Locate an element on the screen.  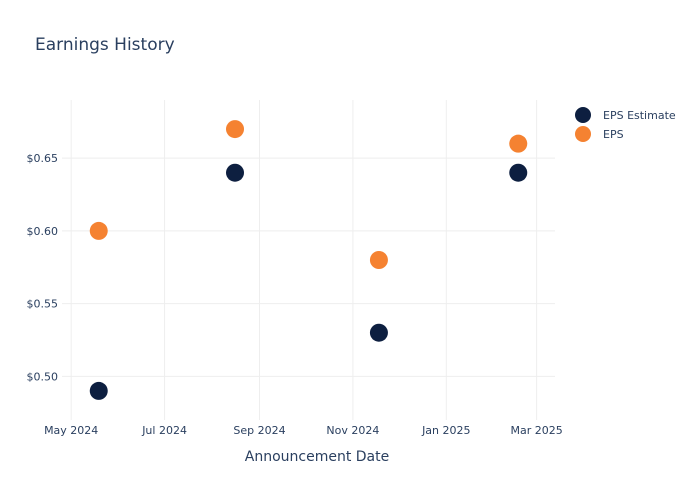
y-tick-label: $0.55 is located at coordinates (43, 304).